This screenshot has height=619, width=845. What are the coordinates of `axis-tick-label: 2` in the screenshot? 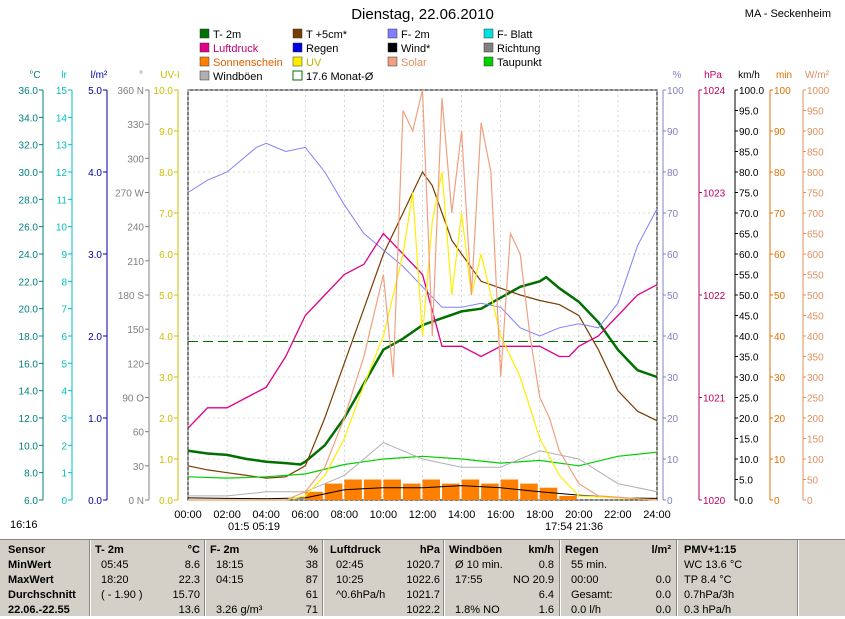 It's located at (64, 446).